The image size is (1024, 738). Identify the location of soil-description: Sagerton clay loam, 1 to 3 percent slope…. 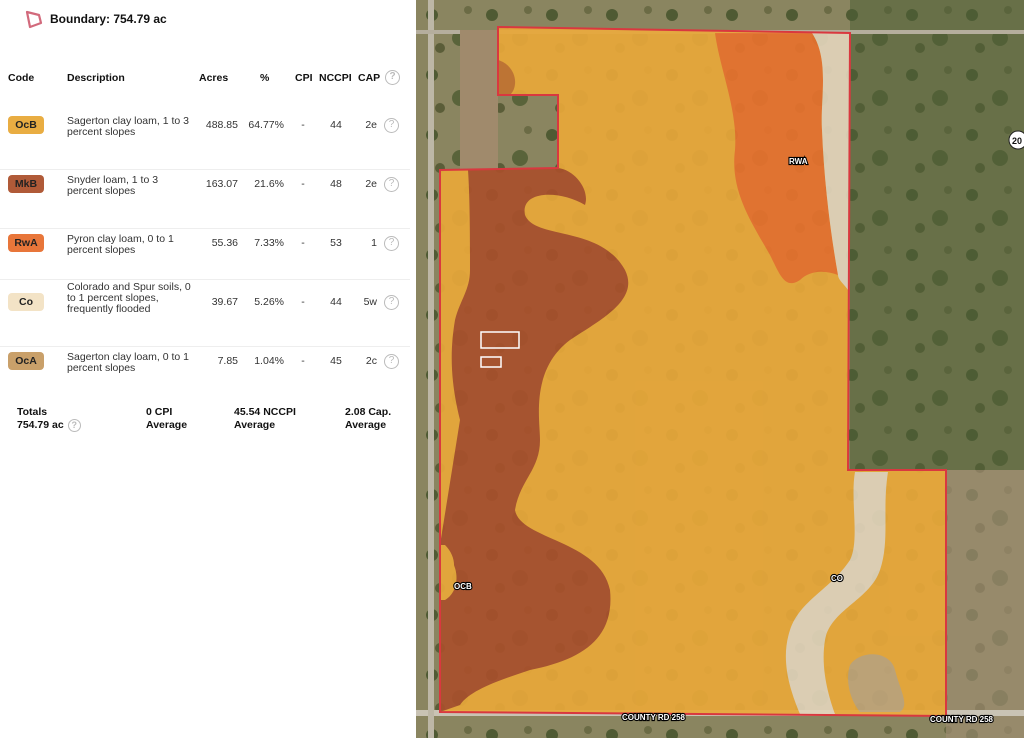
(128, 126).